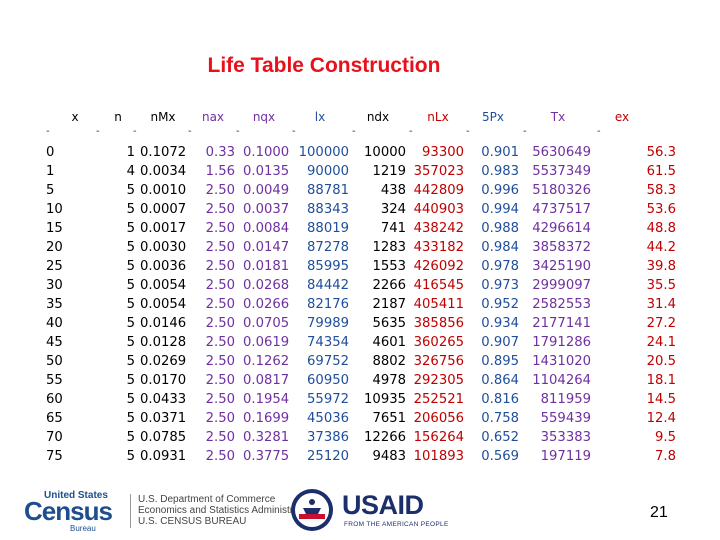  What do you see at coordinates (500, 190) in the screenshot?
I see `cell-5px: 0.996` at bounding box center [500, 190].